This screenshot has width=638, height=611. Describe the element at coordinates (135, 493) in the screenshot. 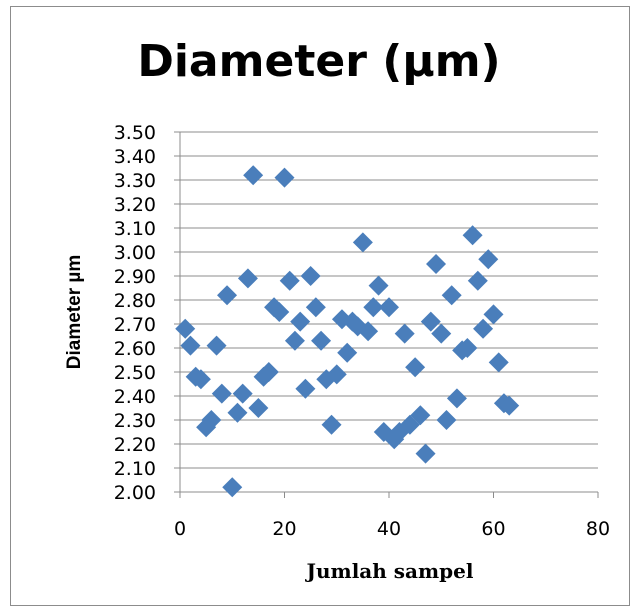

I see `y-tick-label: 2.00` at that location.